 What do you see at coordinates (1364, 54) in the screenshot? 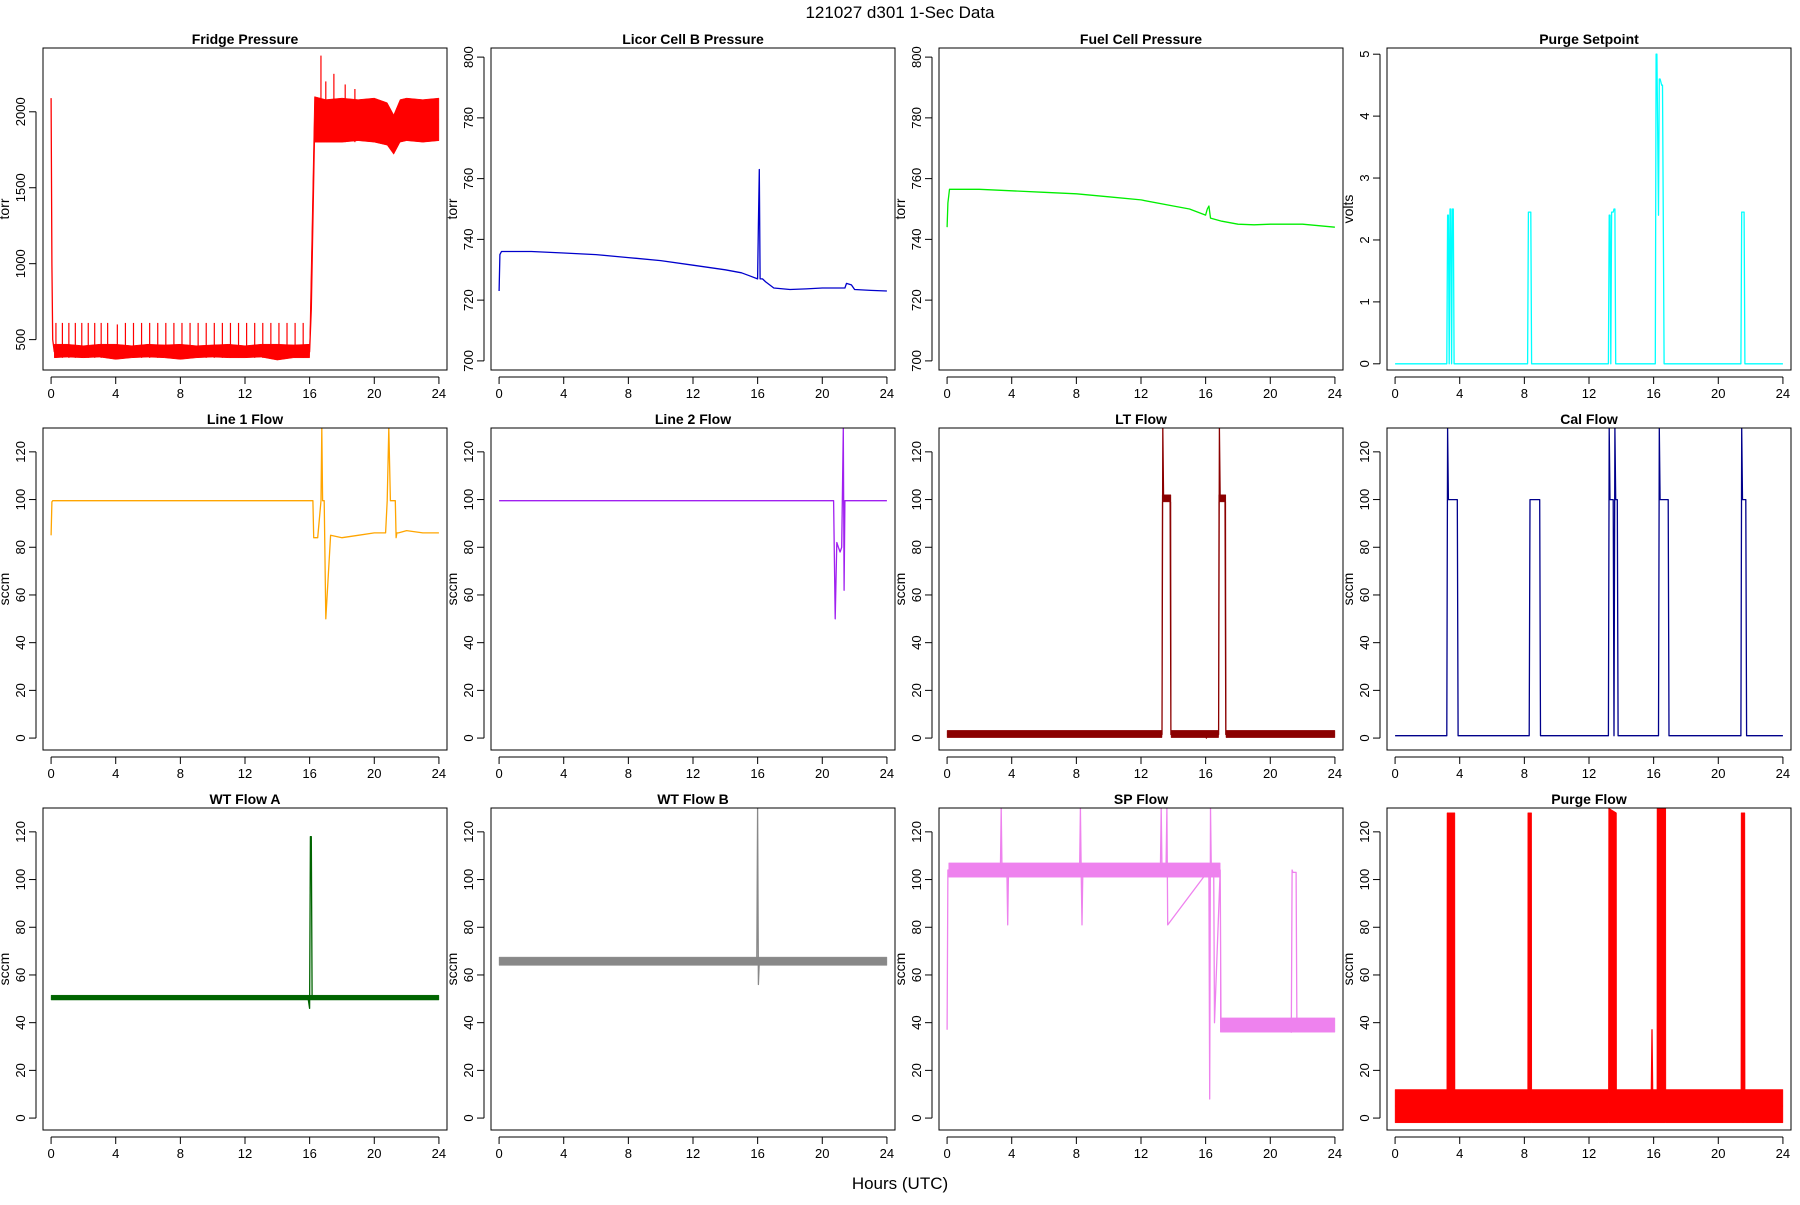
I see `y-tick-label: 5` at bounding box center [1364, 54].